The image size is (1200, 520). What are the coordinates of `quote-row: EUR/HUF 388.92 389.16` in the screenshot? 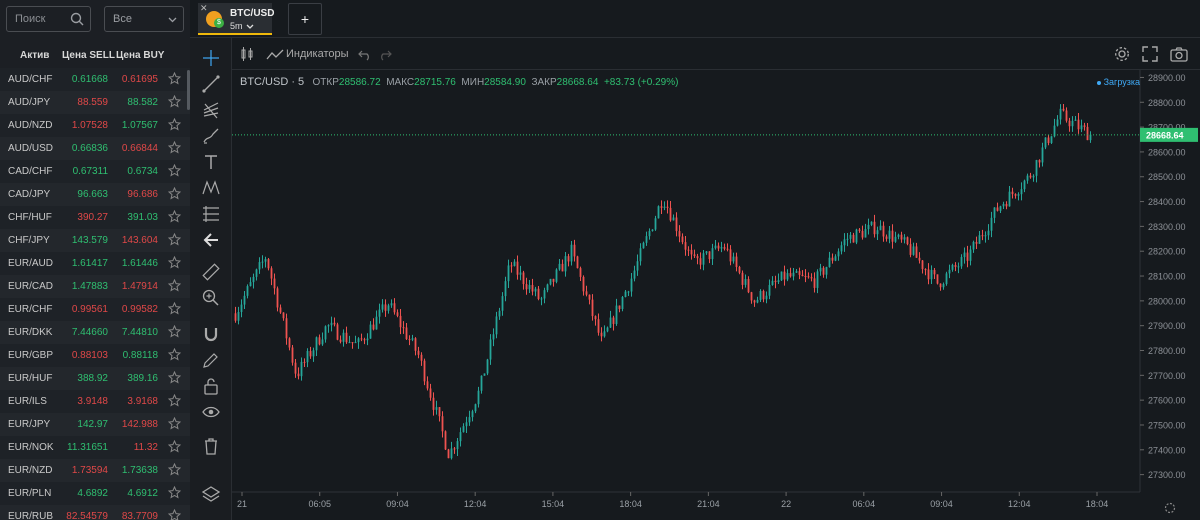 It's located at (95, 378).